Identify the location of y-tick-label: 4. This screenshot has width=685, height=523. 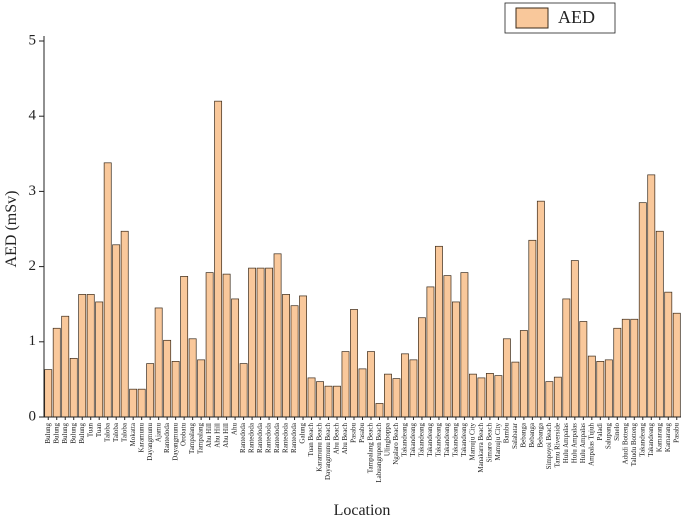
(33, 116).